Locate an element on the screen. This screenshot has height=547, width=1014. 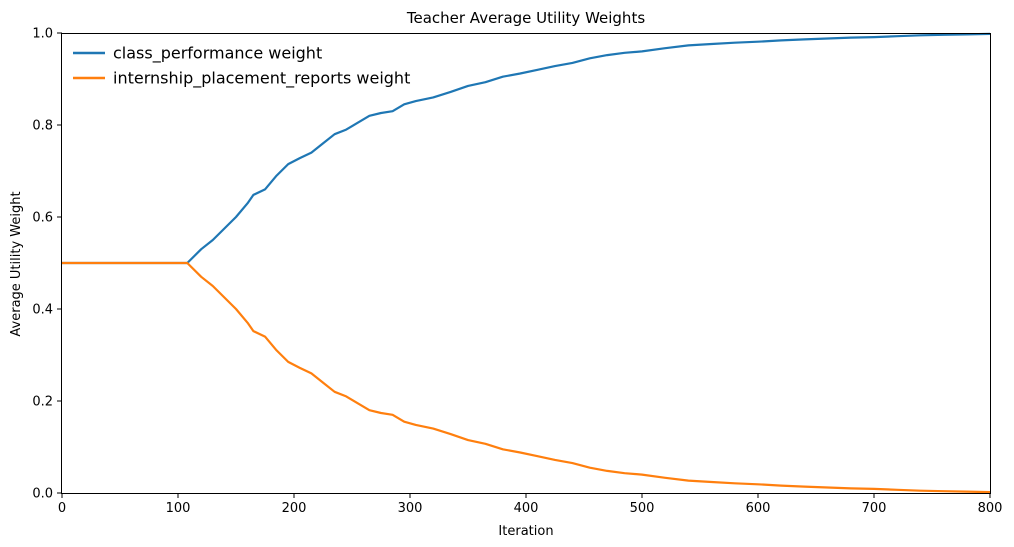
legend-label: internship_placement_reports weight is located at coordinates (261, 79).